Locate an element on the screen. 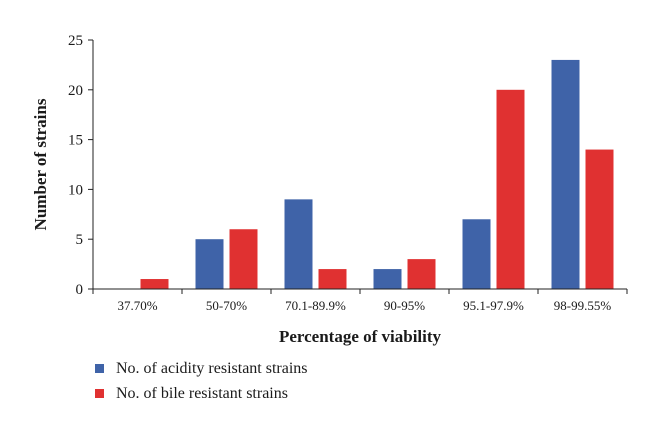 This screenshot has height=434, width=660. x-tick-label: 50-70% is located at coordinates (226, 305).